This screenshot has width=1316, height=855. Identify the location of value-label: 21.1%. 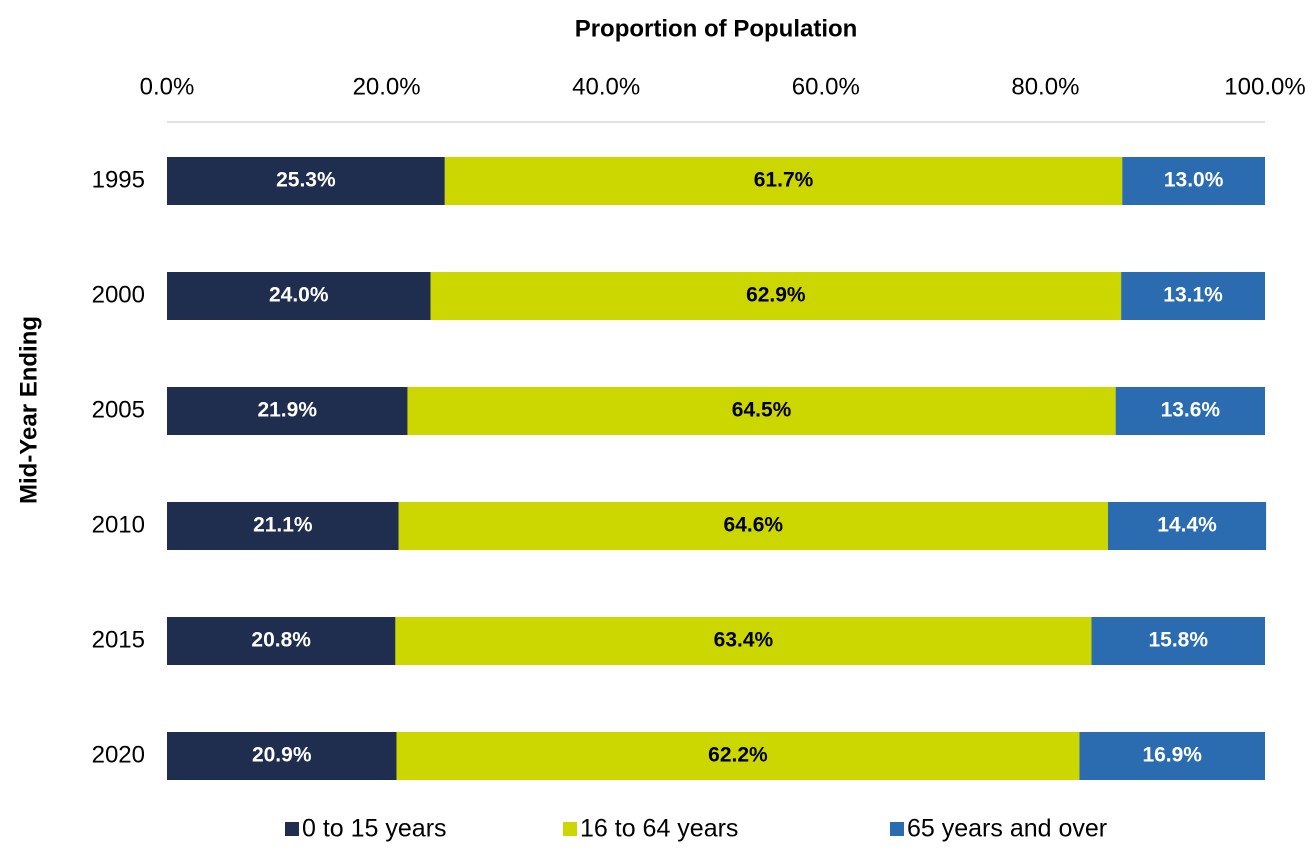
(283, 525).